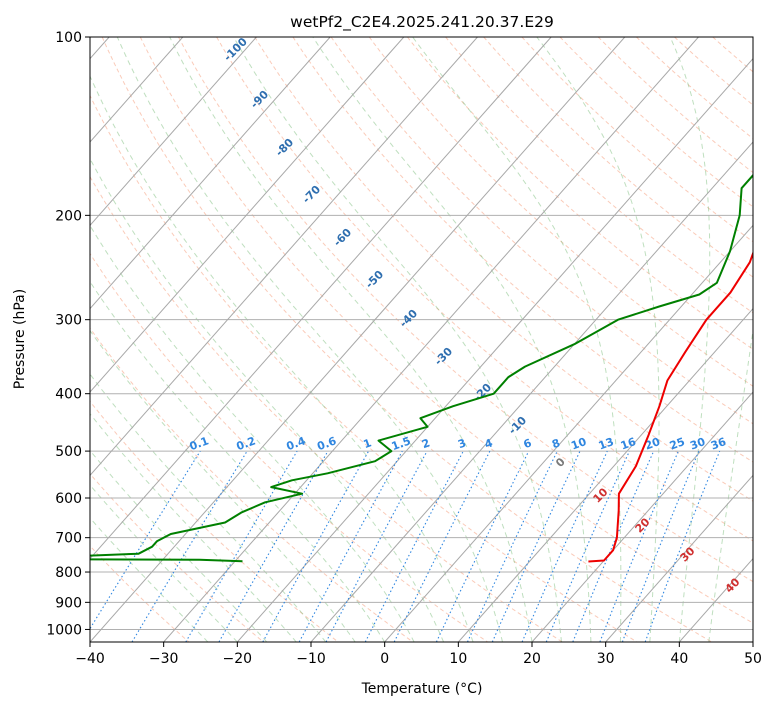  I want to click on y-tick-label: 500, so click(68, 452).